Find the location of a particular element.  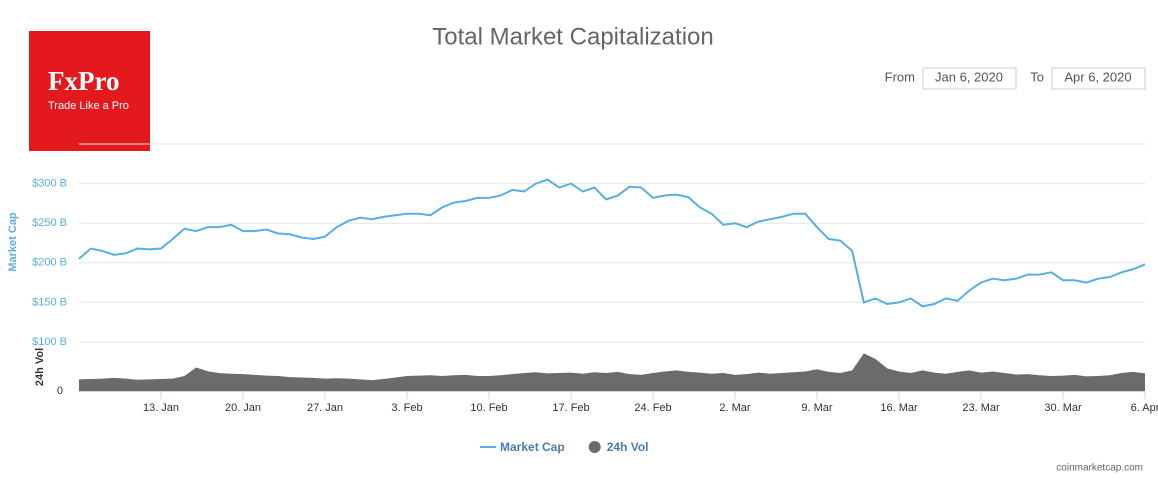

from-date: Jan 6, 2020 is located at coordinates (969, 76).